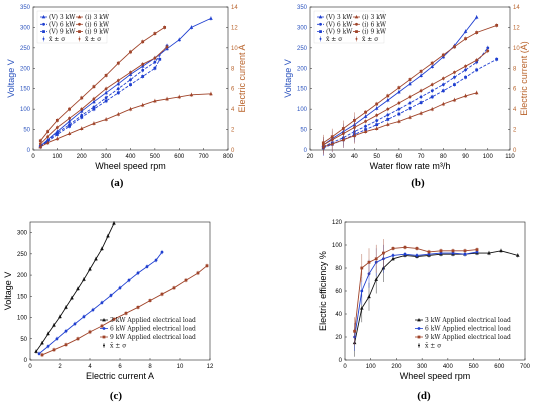  I want to click on right-y-tick-label: 8, so click(233, 69).